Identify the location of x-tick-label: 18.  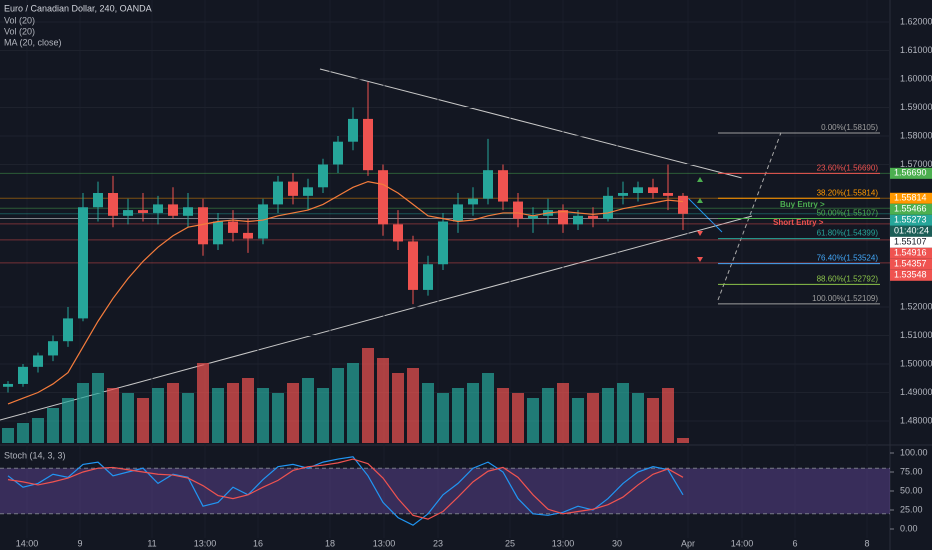
(330, 543).